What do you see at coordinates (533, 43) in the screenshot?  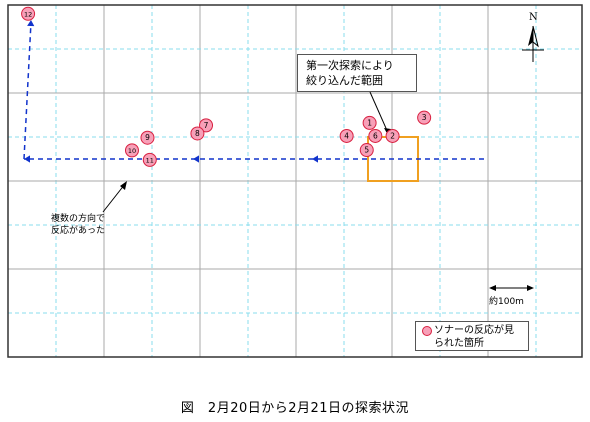 I see `north-arrow-icon` at bounding box center [533, 43].